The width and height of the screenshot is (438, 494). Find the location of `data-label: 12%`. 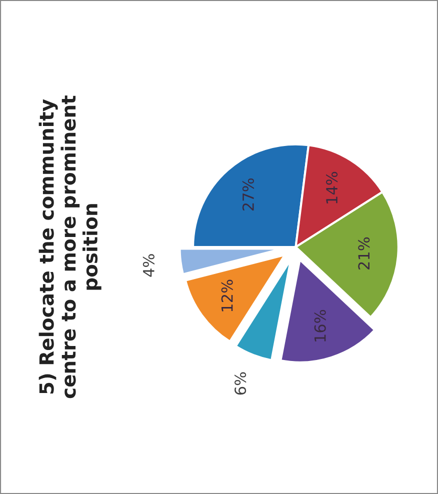

data-label: 12% is located at coordinates (227, 296).